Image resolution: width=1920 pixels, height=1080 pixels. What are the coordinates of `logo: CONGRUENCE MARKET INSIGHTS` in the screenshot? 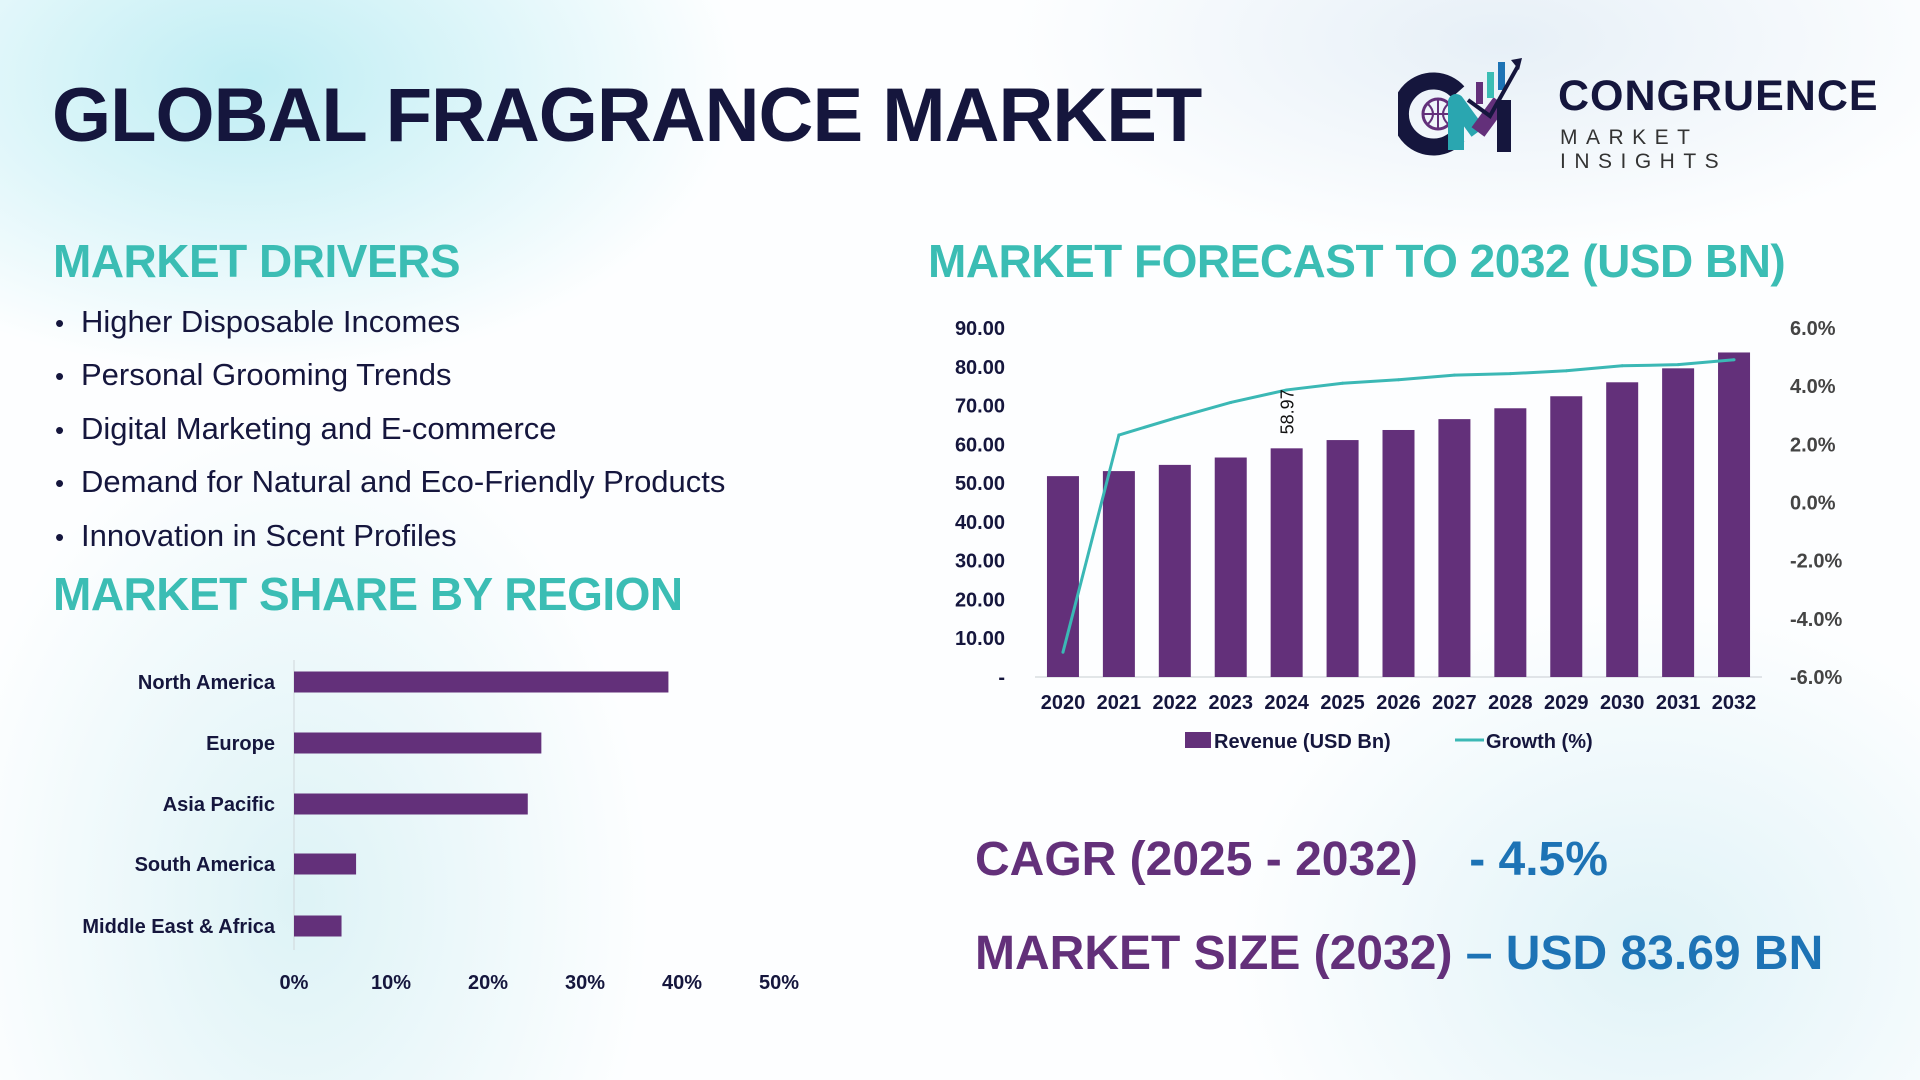 It's located at (1638, 112).